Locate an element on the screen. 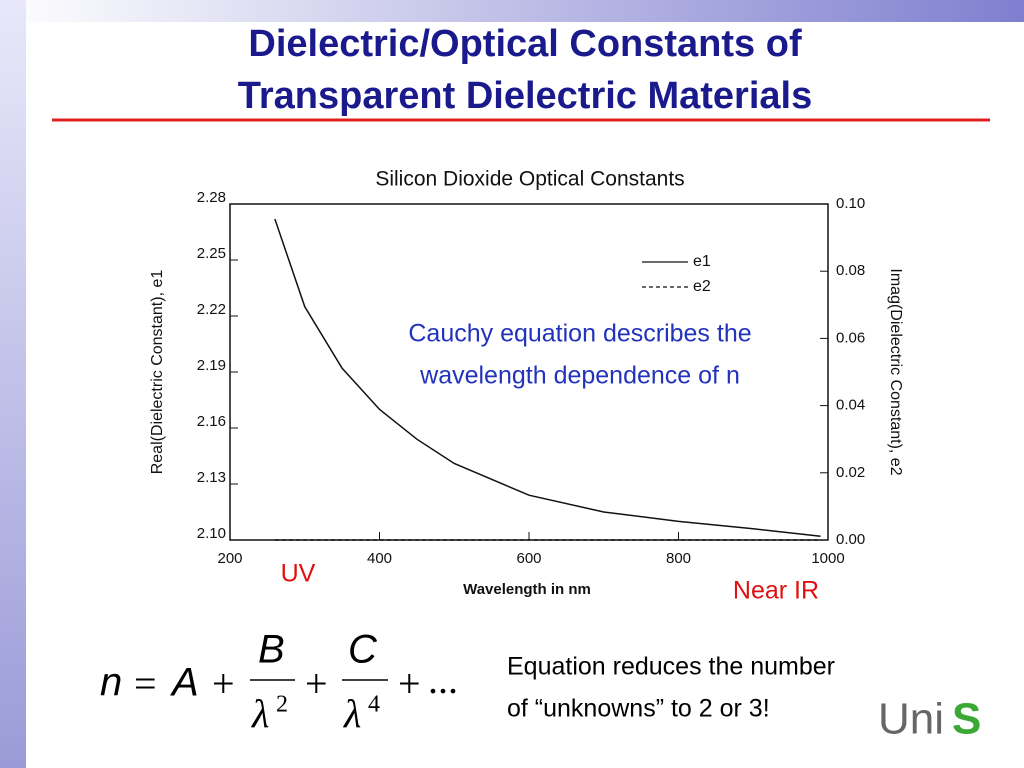  slide-title: Transparent Dielectric Materials is located at coordinates (525, 96).